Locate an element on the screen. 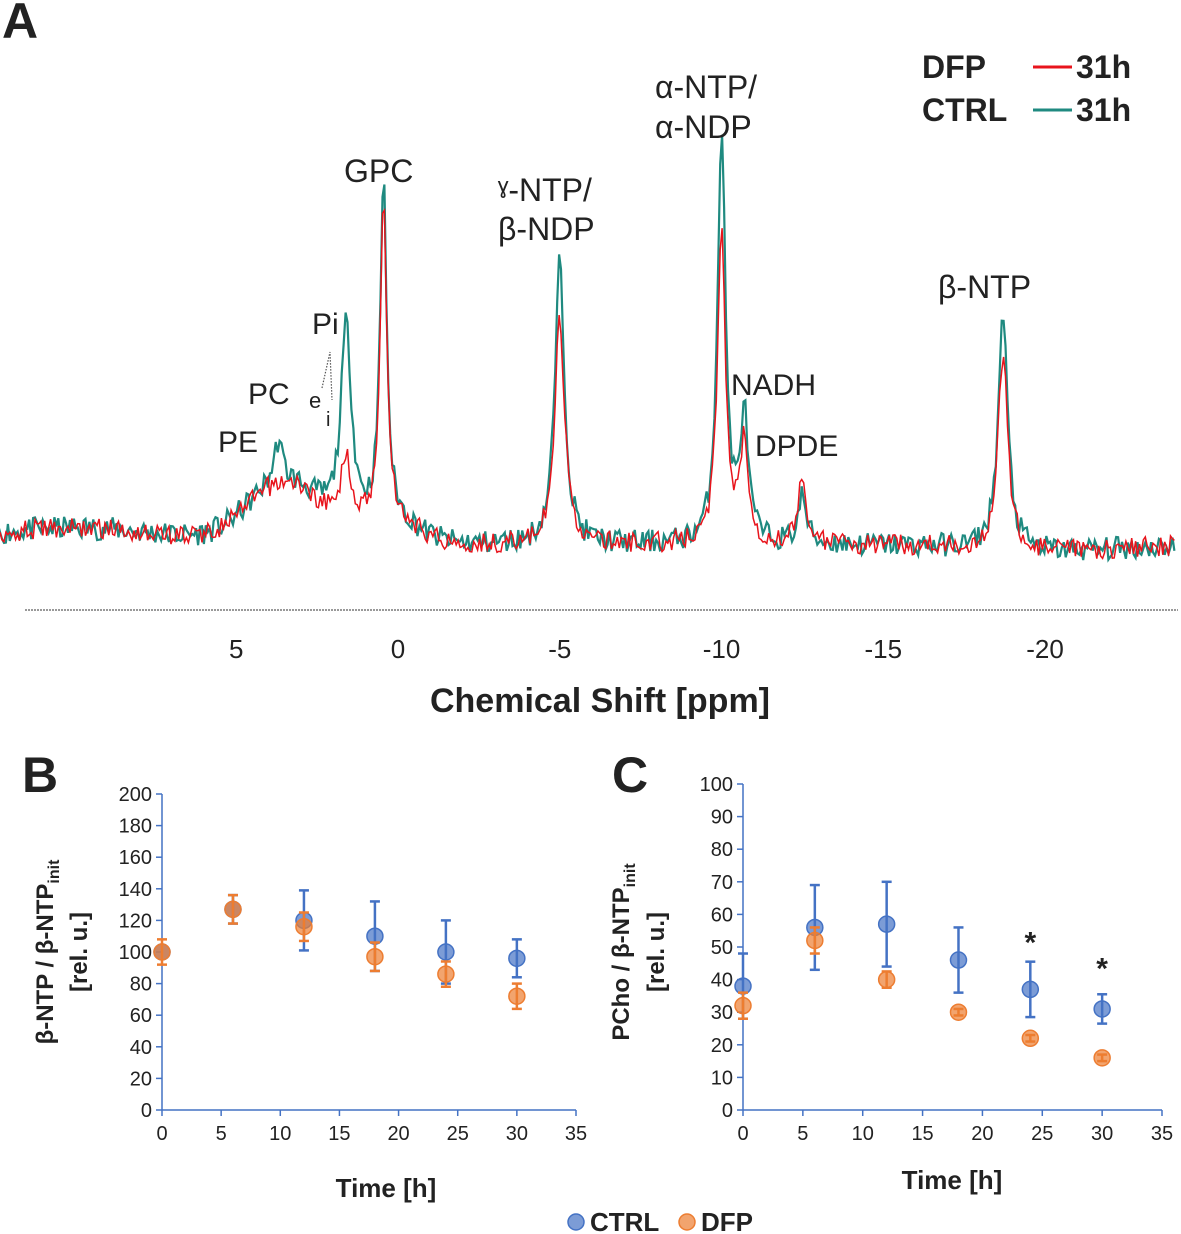 The height and width of the screenshot is (1234, 1181). svg-text: PCho / β-NTPinit is located at coordinates (623, 952).